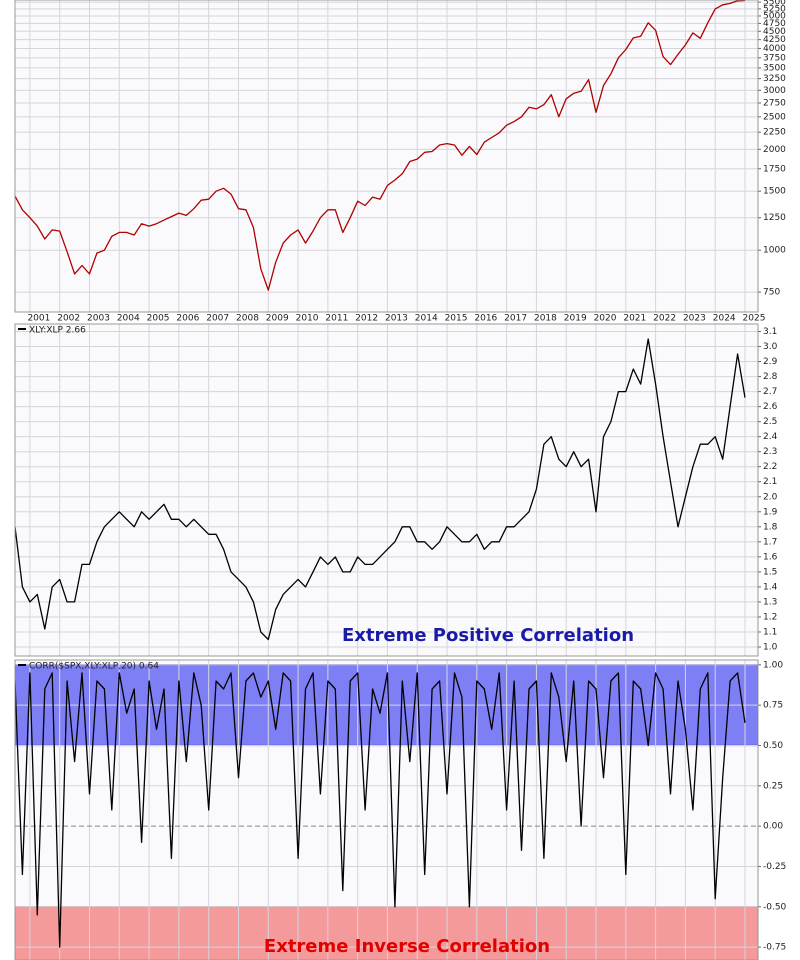 The height and width of the screenshot is (960, 800). I want to click on y-tick-label: 2.8, so click(770, 377).